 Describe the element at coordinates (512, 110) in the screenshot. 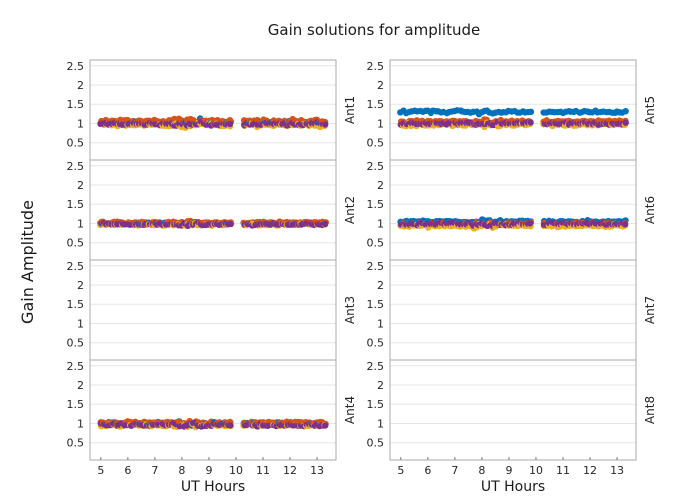

I see `panel-ant5: 0.5 1 1.5 2 2.5 Ant5` at that location.